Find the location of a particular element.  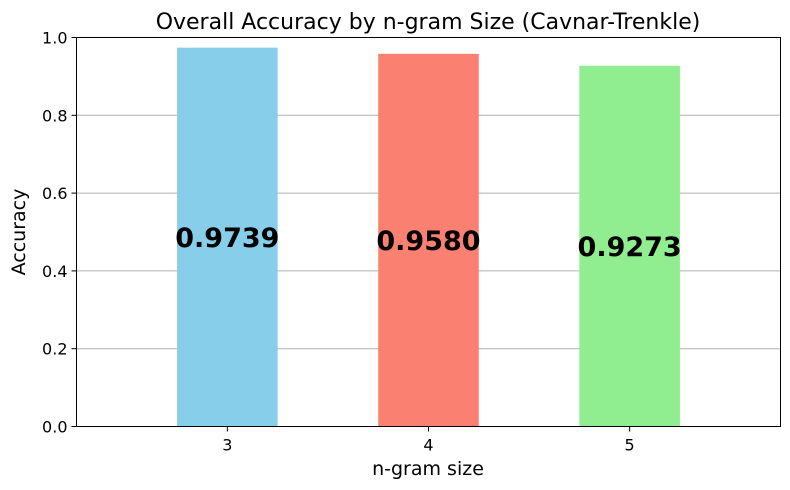

x-axis-ticks: 3 4 5 is located at coordinates (428, 440).